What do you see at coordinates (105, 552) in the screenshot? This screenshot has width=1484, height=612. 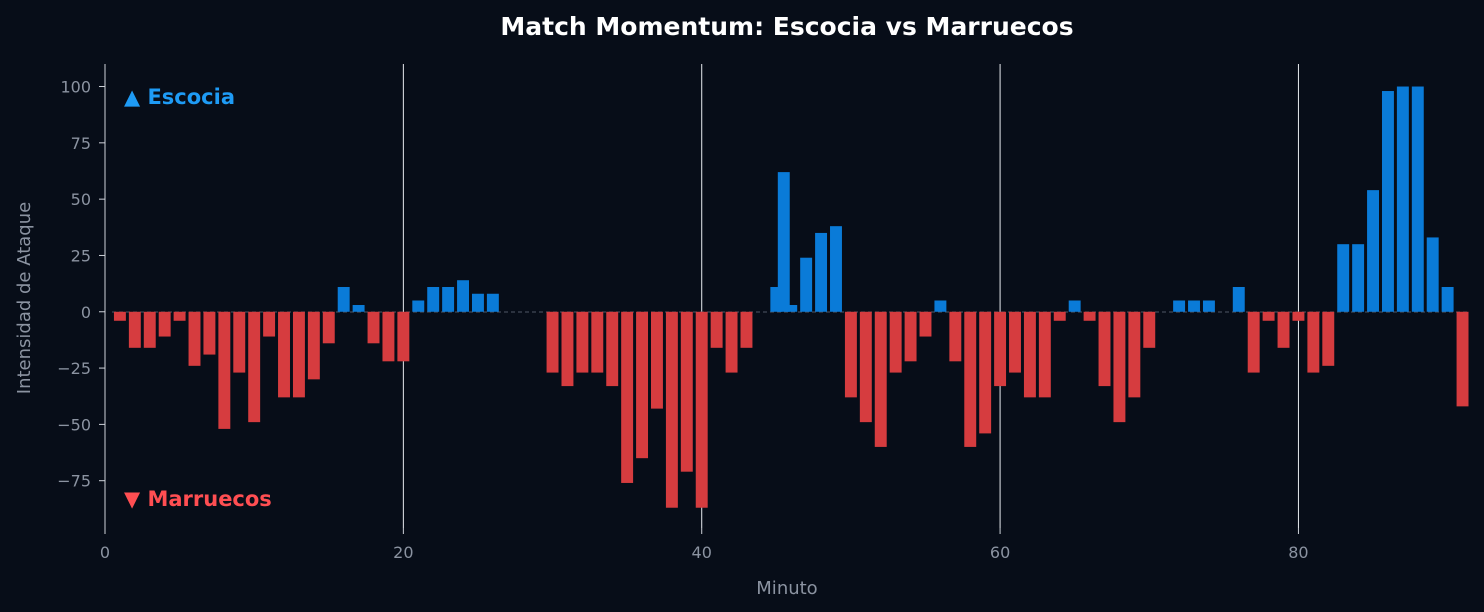 I see `x-tick-label: 0` at bounding box center [105, 552].